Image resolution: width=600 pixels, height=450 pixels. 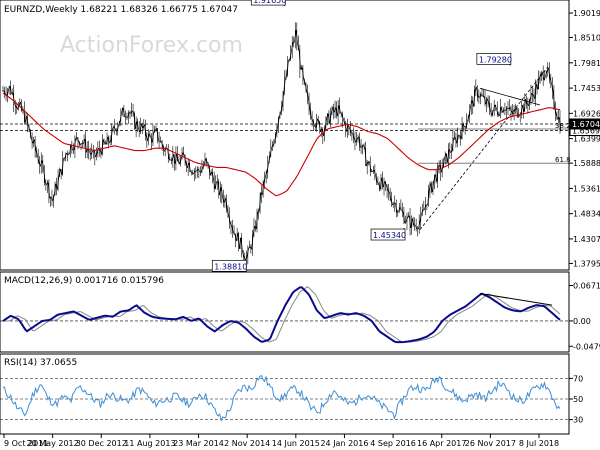 I want to click on x-tick-label: 16 Apr 2017, so click(x=441, y=443).